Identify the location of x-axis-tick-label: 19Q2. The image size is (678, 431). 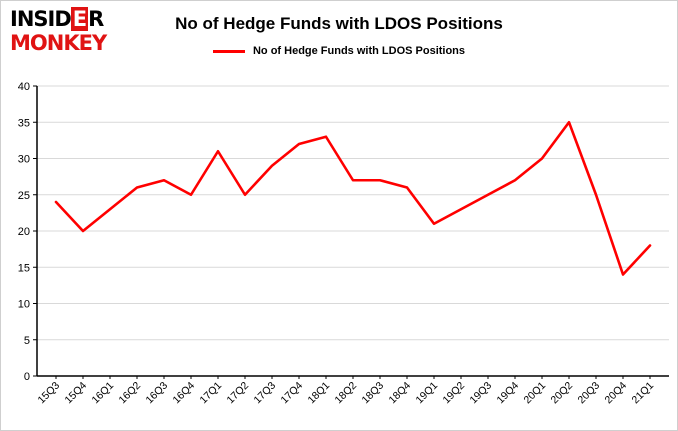
(453, 393).